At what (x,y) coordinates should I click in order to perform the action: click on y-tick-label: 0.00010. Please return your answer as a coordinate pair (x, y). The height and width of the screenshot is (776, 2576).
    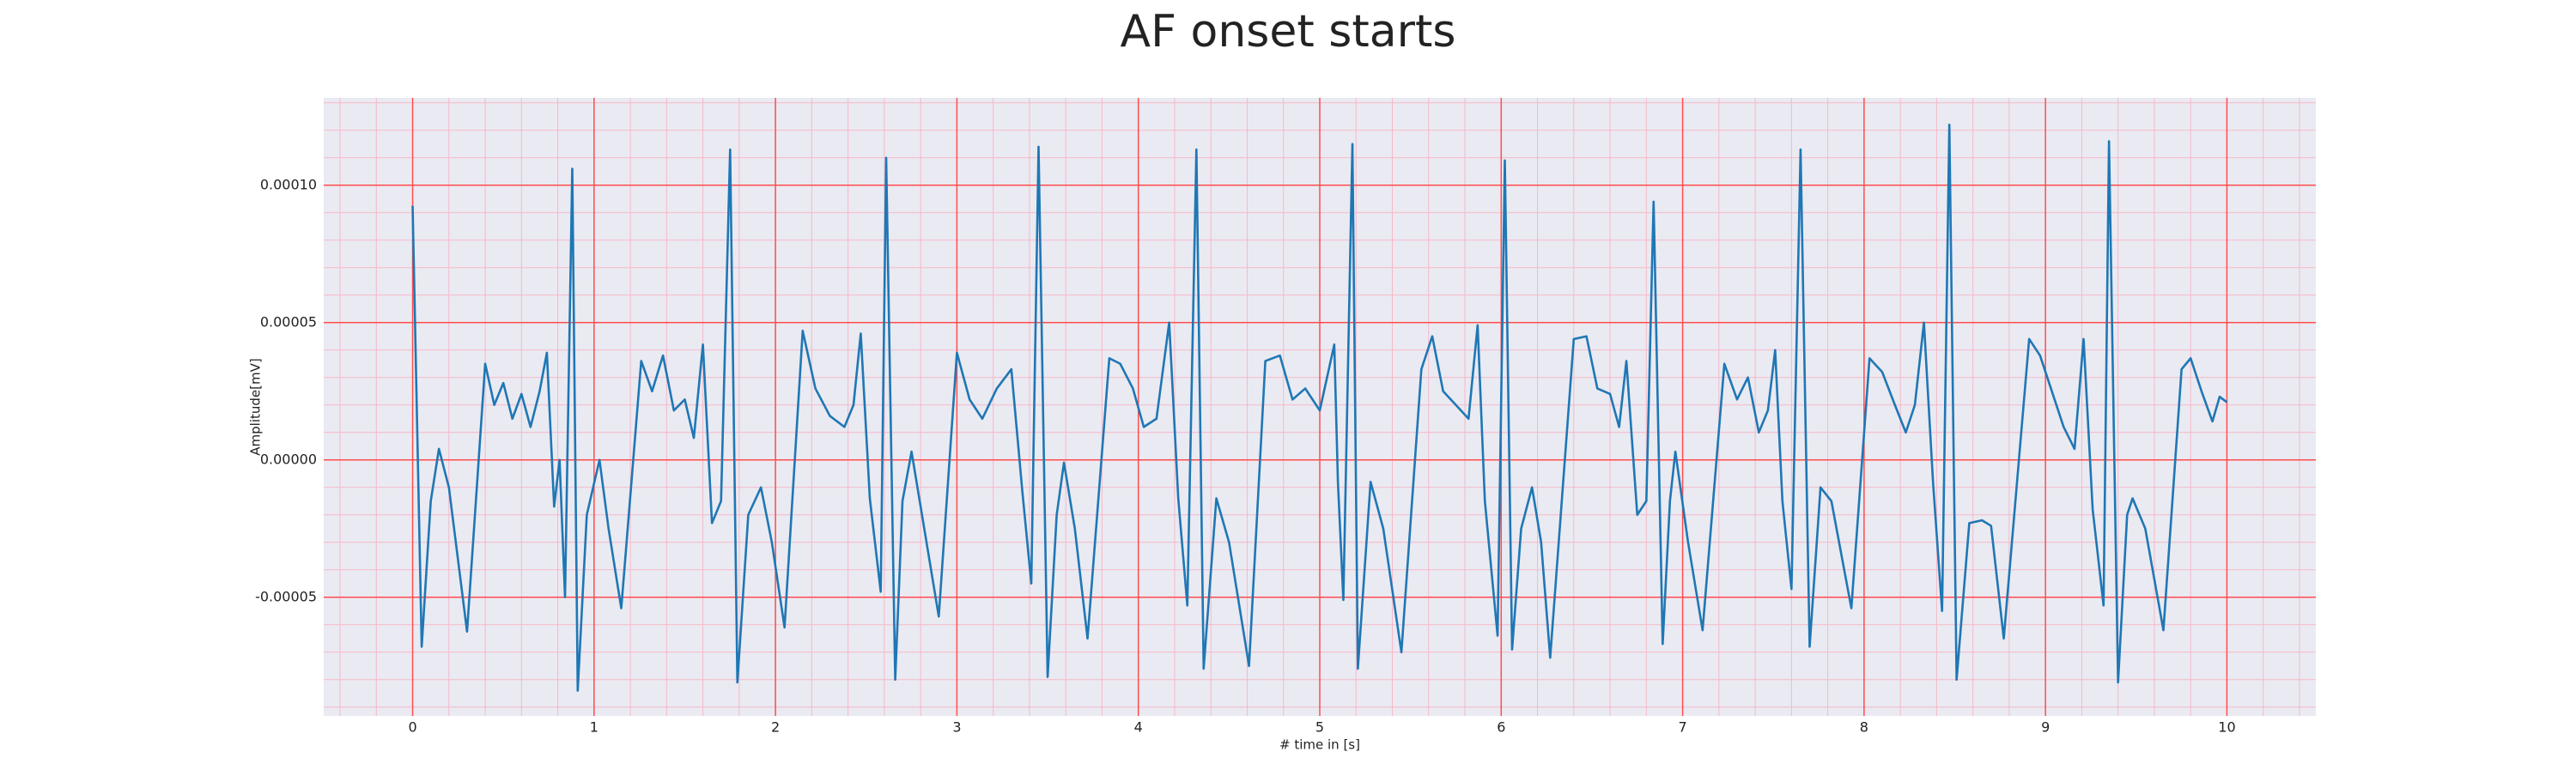
    Looking at the image, I should click on (289, 184).